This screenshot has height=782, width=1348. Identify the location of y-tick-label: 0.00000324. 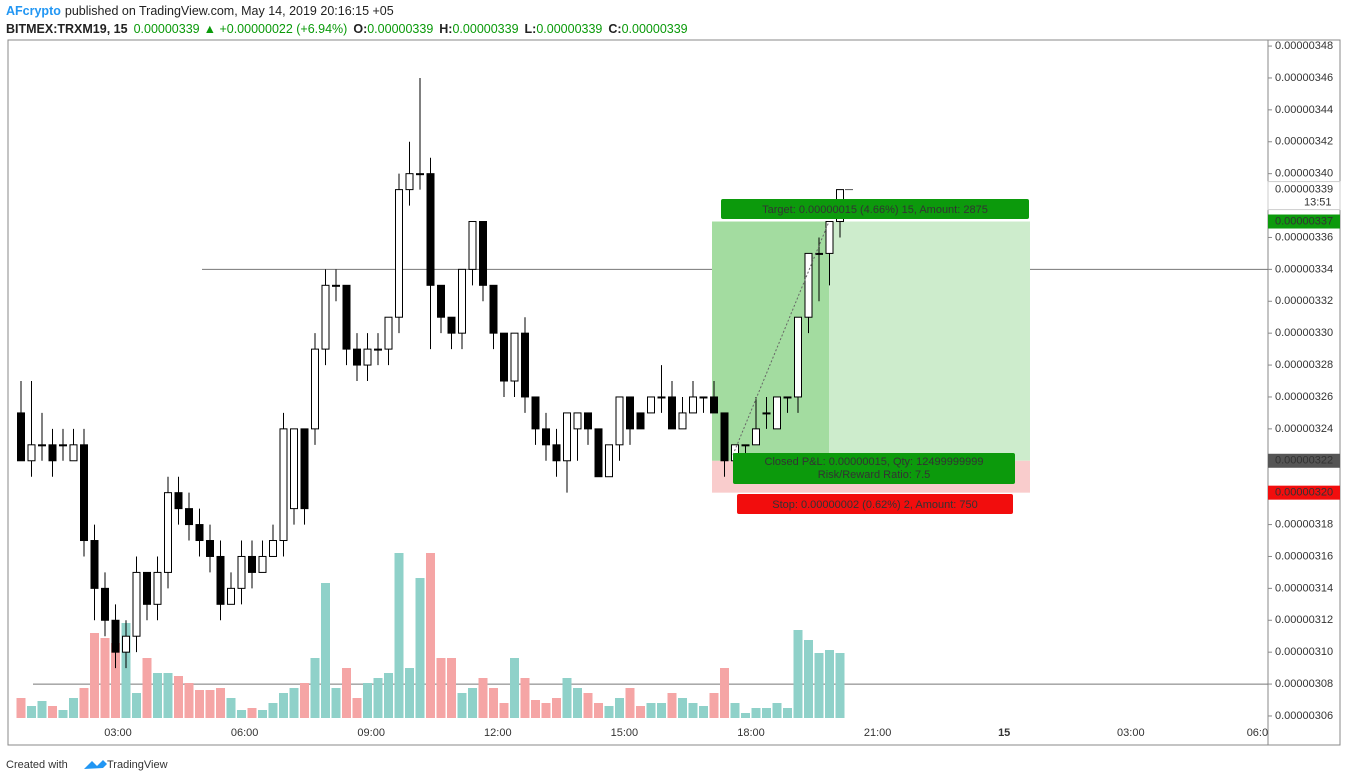
(1304, 429).